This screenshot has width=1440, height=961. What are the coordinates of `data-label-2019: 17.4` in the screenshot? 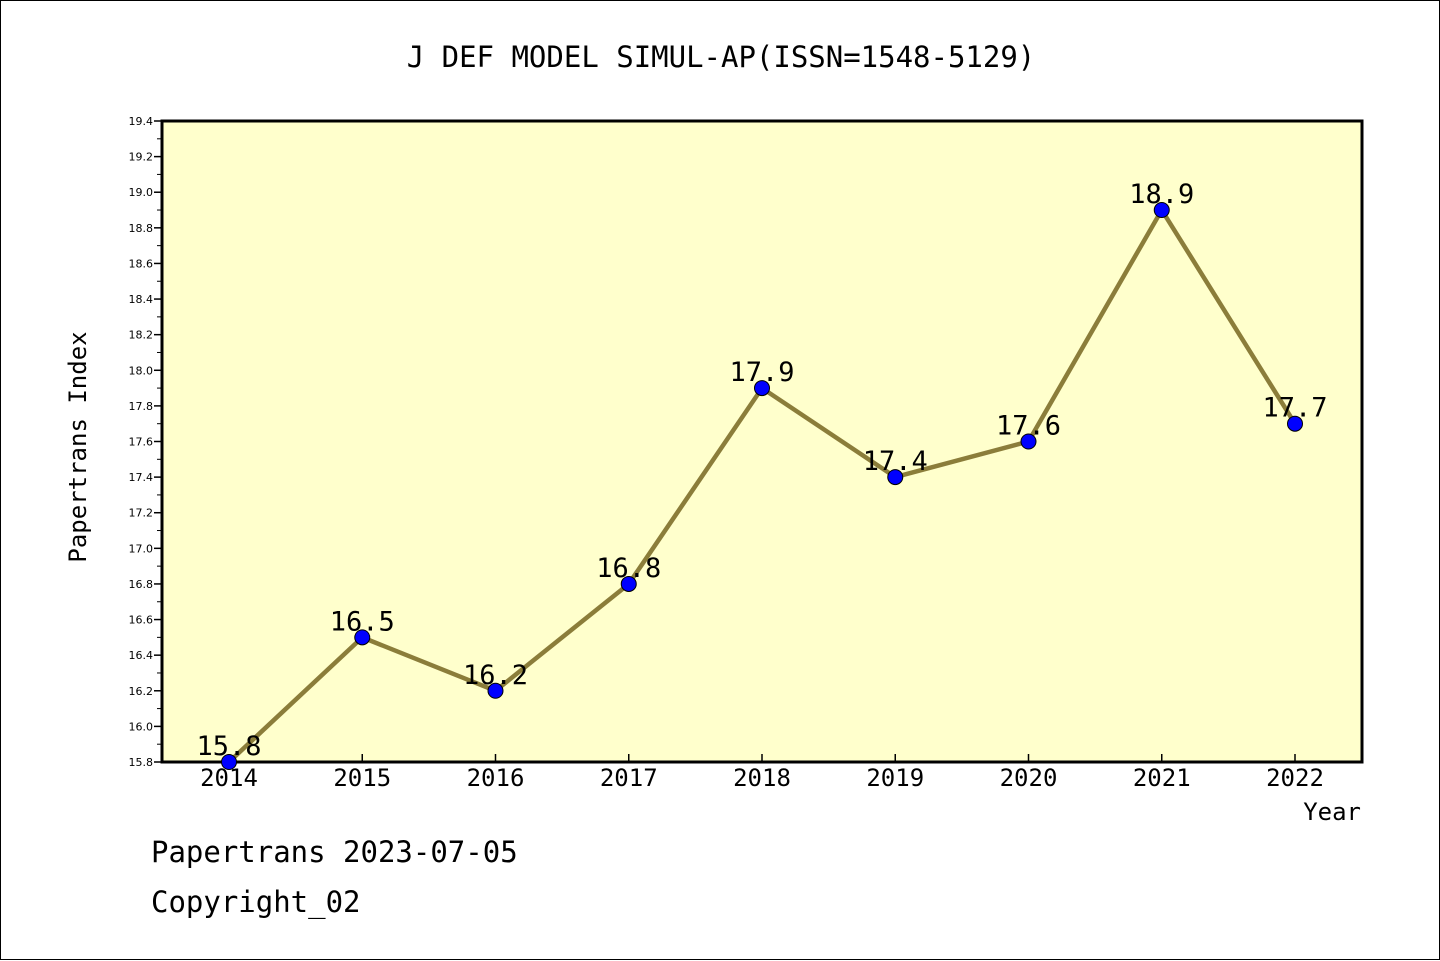 It's located at (895, 461).